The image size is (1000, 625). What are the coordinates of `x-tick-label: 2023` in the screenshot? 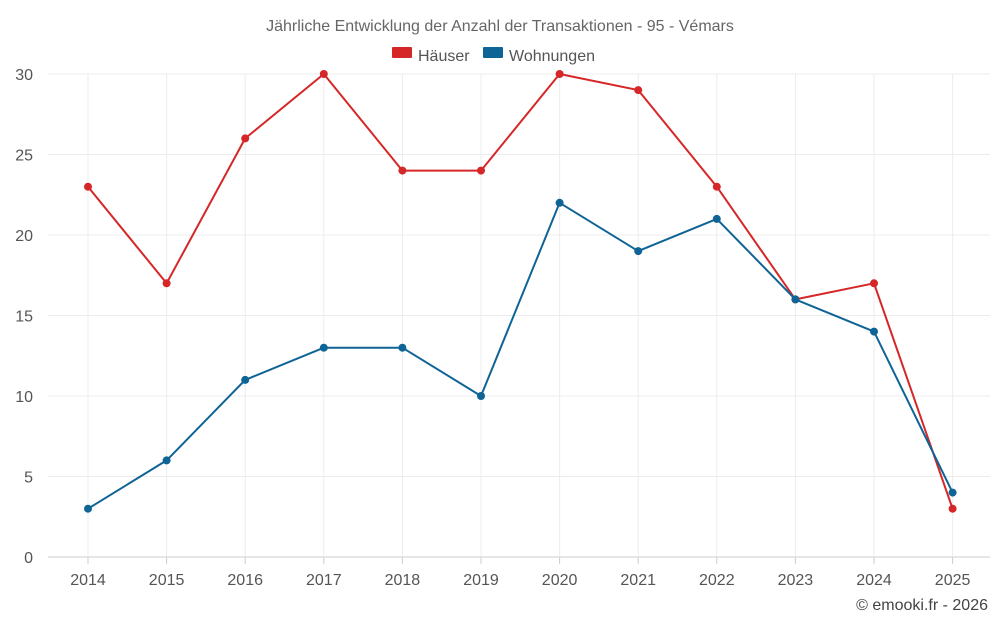 It's located at (796, 580).